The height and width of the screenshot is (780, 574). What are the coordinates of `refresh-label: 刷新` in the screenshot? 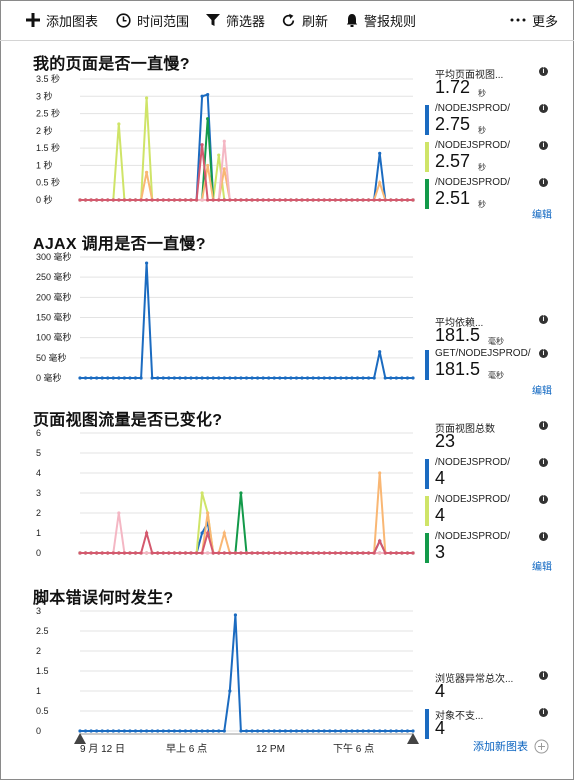 It's located at (315, 21).